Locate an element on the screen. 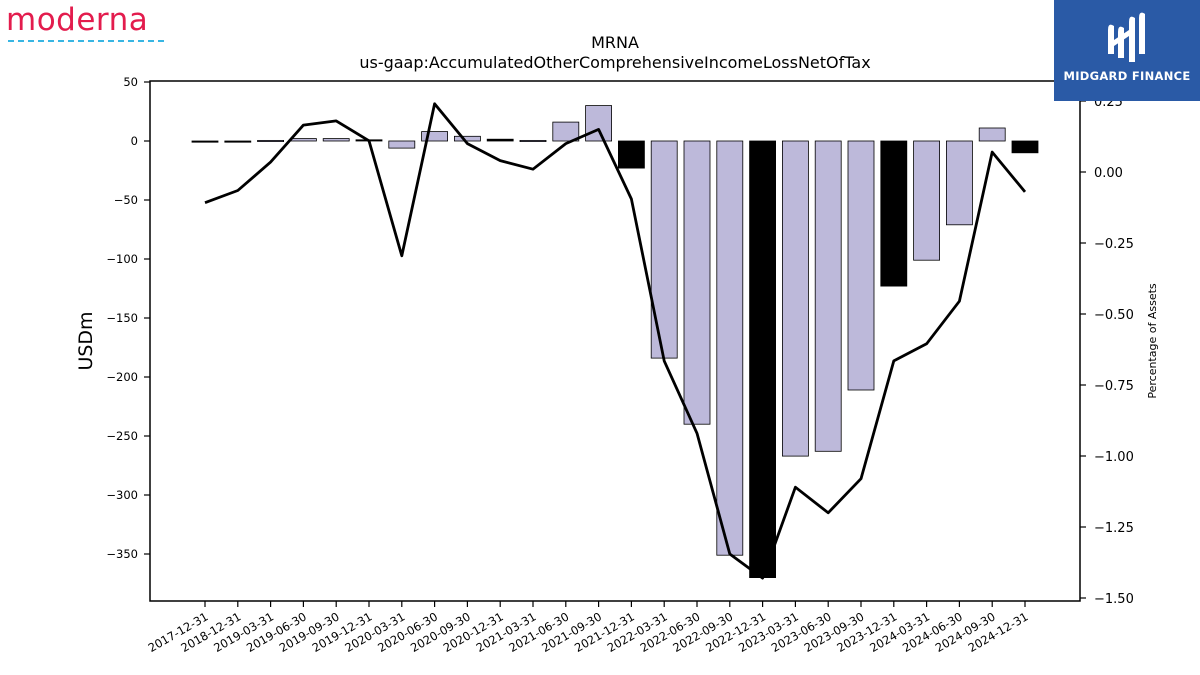  midgard-finance-logo: MIDGARD FINANCE is located at coordinates (1127, 50).